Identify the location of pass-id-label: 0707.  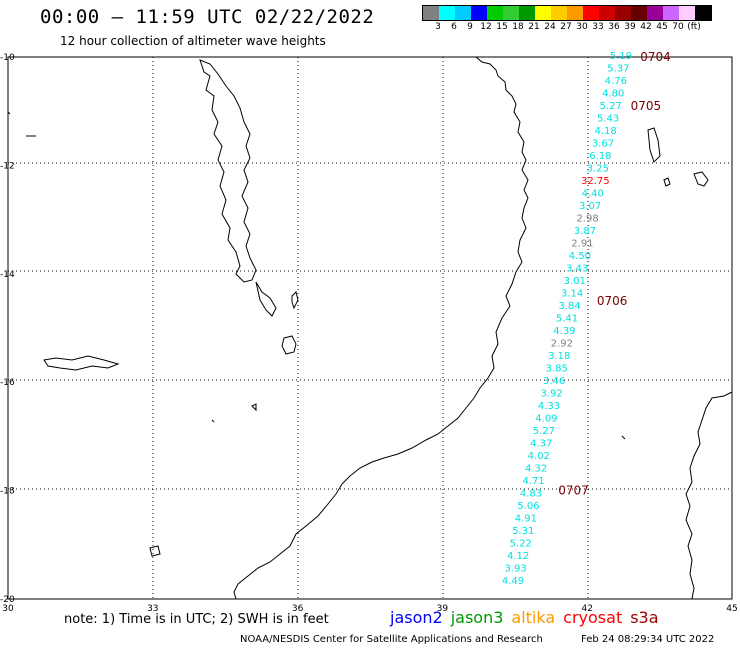
(573, 491).